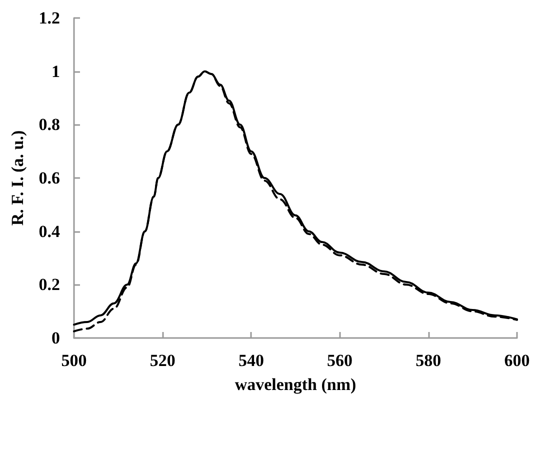 The width and height of the screenshot is (535, 459). Describe the element at coordinates (251, 360) in the screenshot. I see `x-tick-label: 540` at that location.